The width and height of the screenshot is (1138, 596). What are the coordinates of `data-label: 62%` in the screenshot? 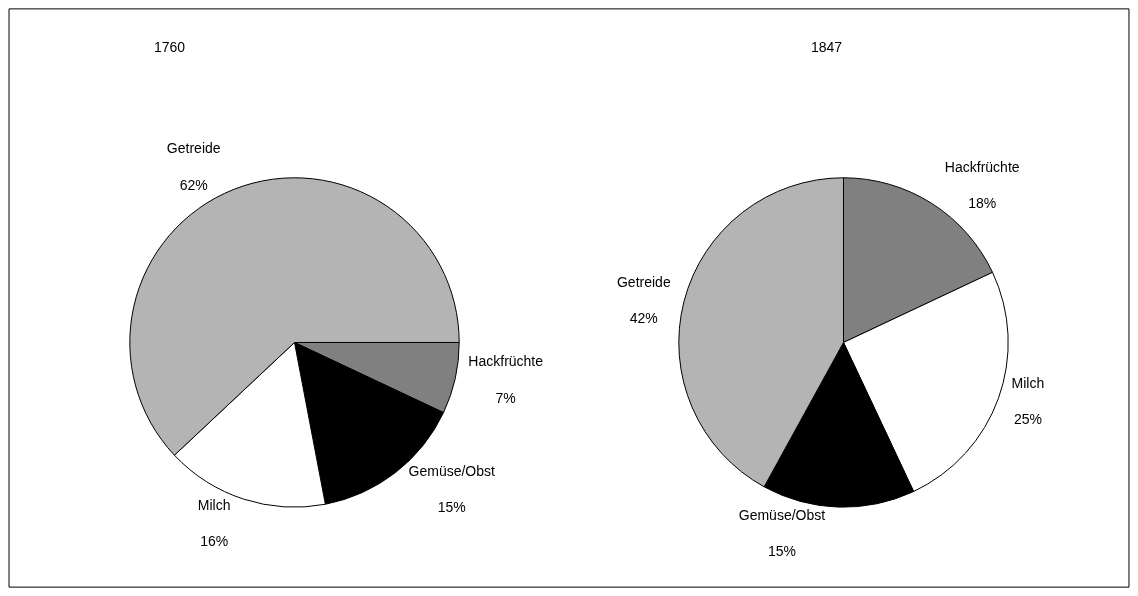 It's located at (193, 184).